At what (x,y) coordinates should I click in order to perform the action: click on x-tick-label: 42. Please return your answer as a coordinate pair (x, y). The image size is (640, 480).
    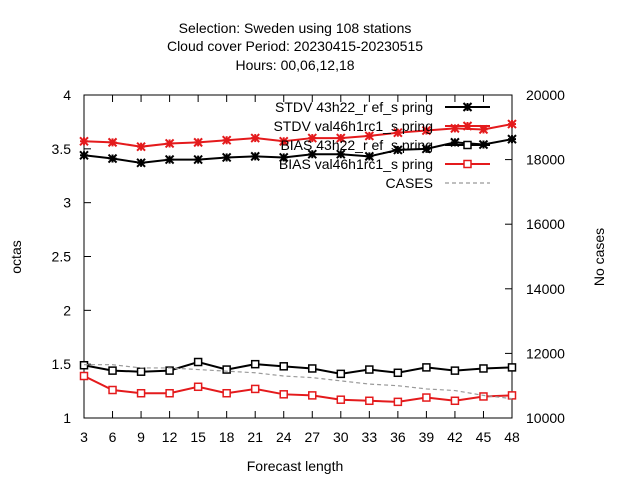
    Looking at the image, I should click on (455, 437).